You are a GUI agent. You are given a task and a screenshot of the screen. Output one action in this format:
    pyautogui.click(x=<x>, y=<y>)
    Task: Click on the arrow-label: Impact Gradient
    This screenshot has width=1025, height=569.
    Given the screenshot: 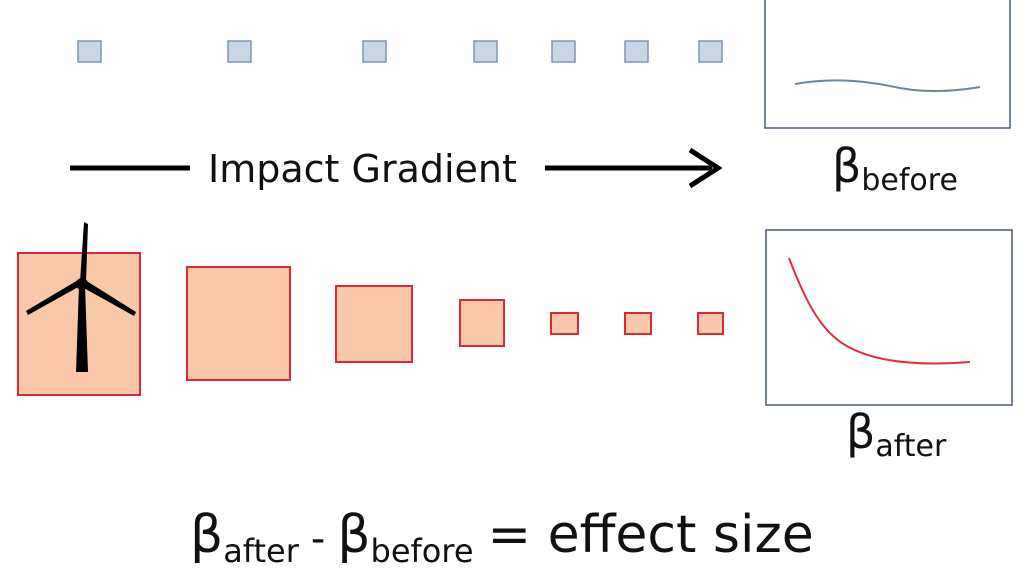 What is the action you would take?
    pyautogui.click(x=362, y=169)
    